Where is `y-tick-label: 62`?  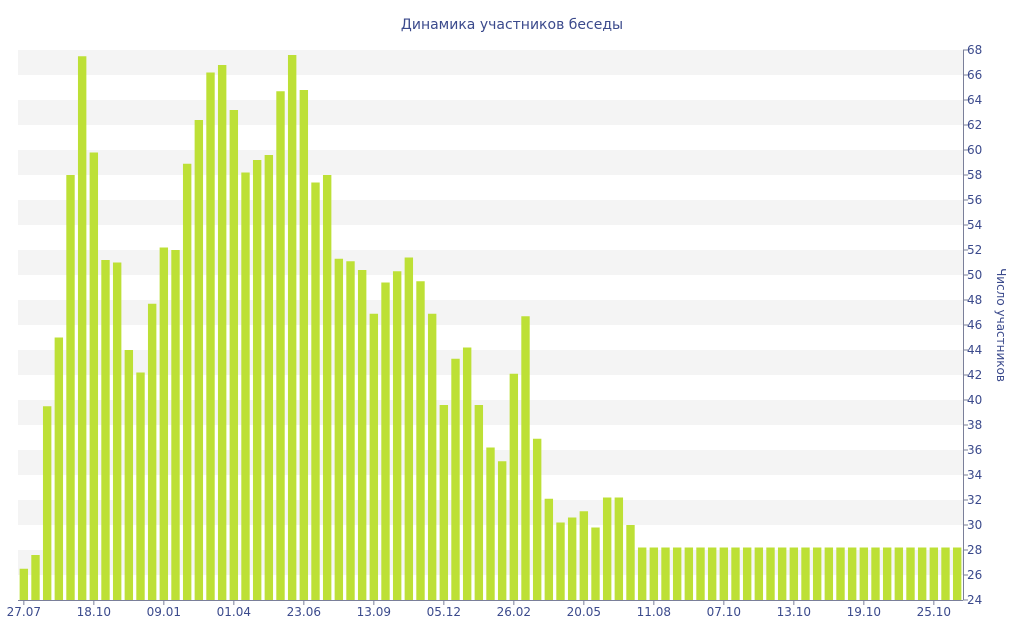 y-tick-label: 62 is located at coordinates (974, 125).